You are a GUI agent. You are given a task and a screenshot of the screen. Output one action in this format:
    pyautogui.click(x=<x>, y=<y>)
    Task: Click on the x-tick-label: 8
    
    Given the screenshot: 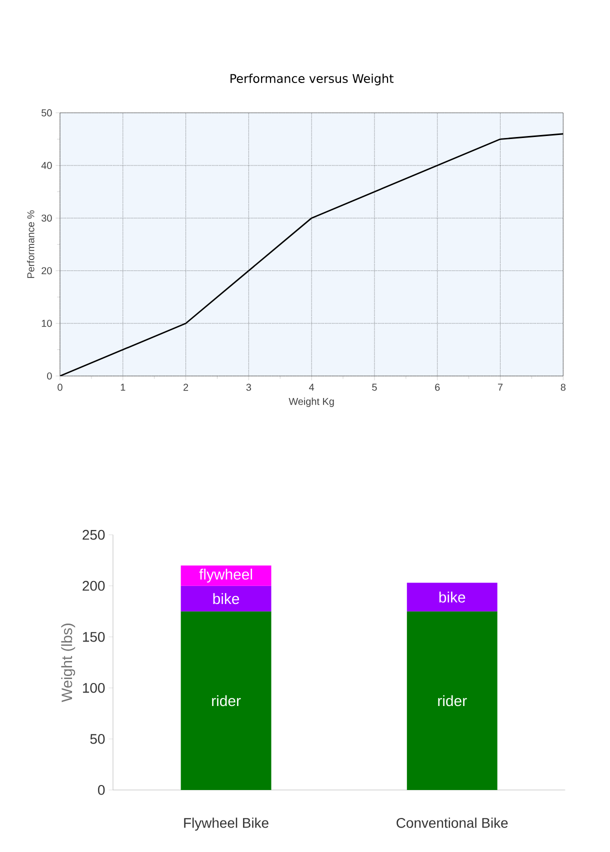 What is the action you would take?
    pyautogui.click(x=563, y=387)
    